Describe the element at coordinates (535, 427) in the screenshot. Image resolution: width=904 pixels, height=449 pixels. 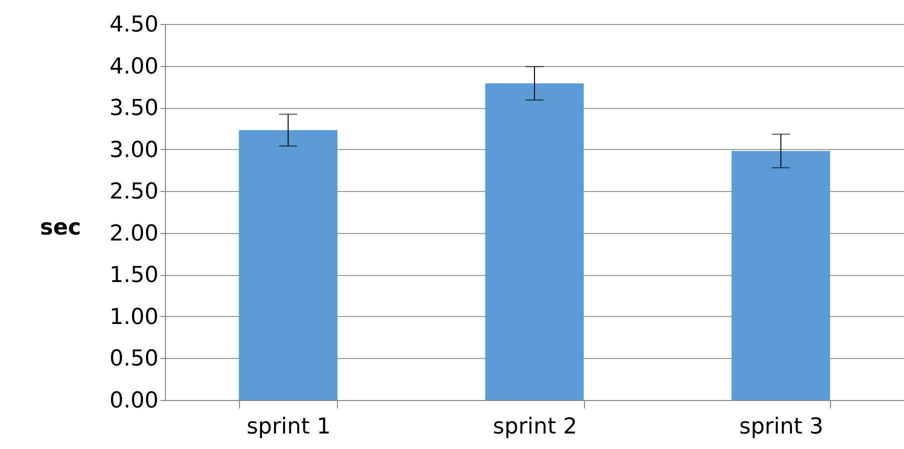
I see `x-tick-label: sprint 2` at that location.